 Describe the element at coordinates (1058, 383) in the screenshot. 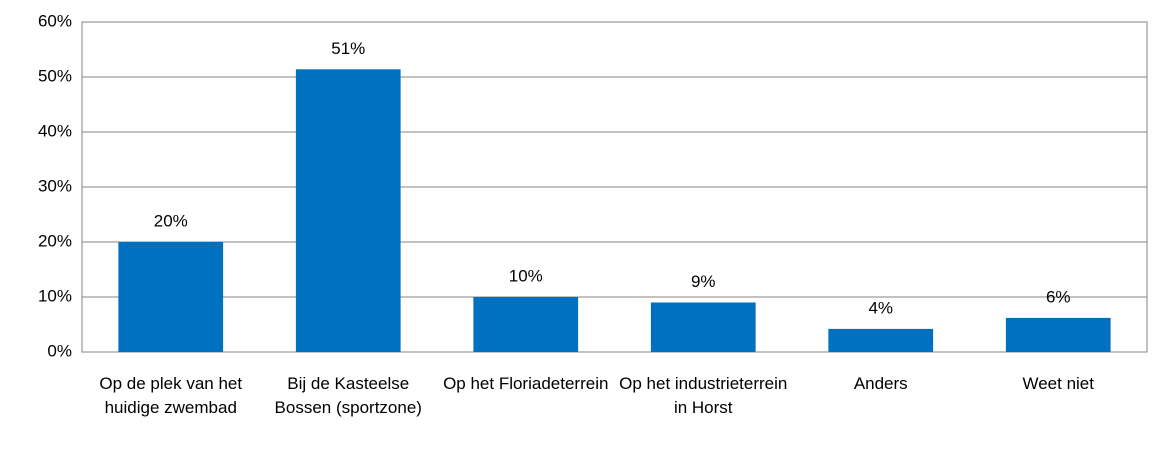

I see `x-tick-label: Weet niet` at that location.